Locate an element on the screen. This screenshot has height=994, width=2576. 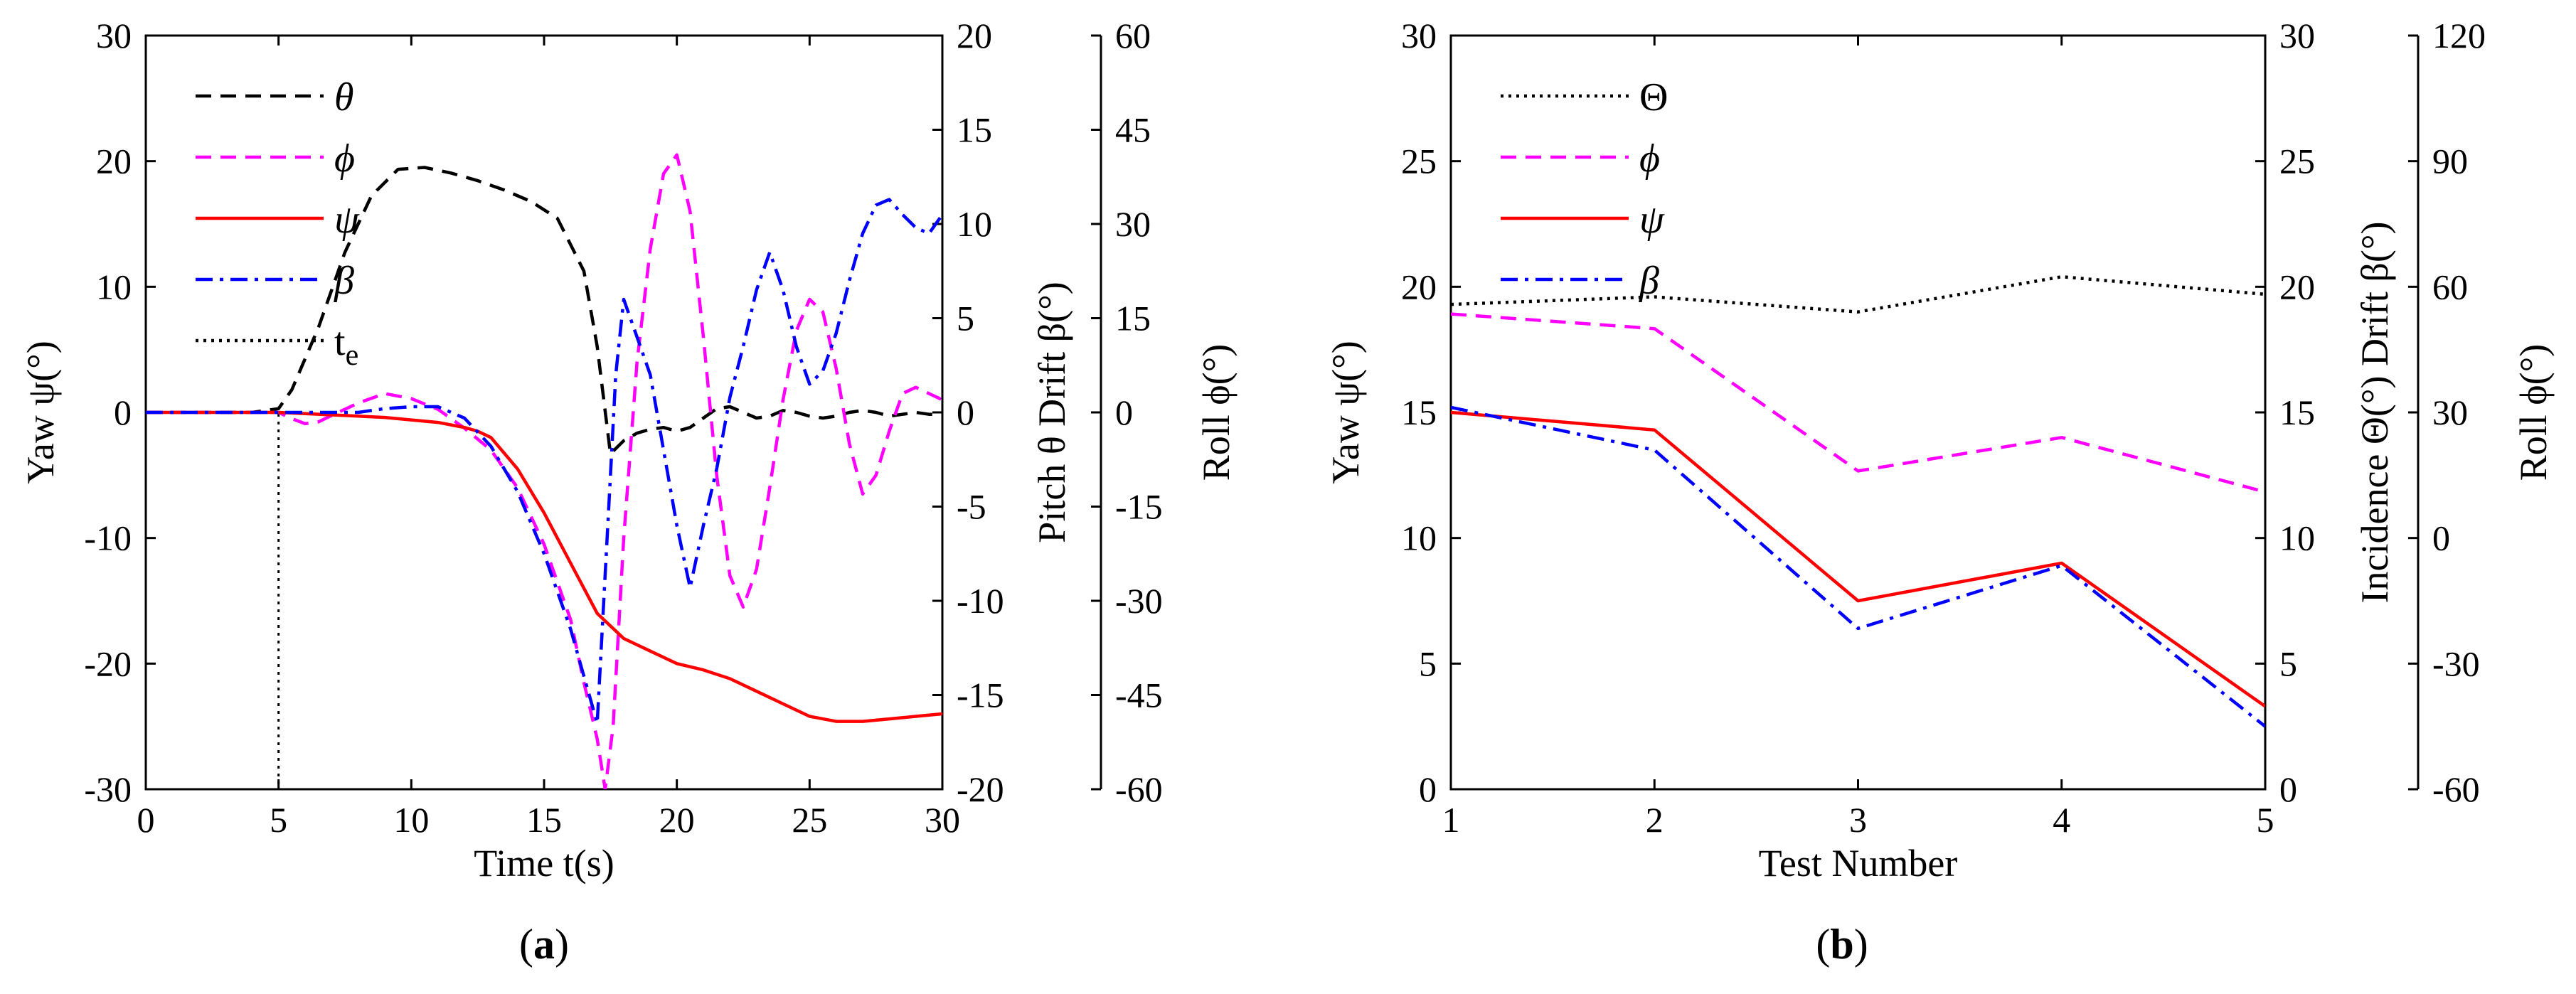
panel-label: (b) is located at coordinates (1842, 944).